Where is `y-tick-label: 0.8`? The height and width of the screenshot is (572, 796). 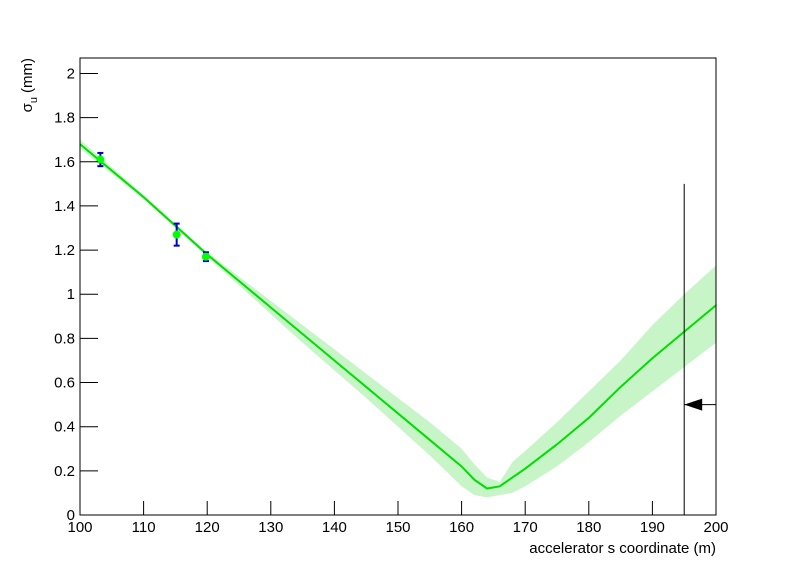
y-tick-label: 0.8 is located at coordinates (64, 338).